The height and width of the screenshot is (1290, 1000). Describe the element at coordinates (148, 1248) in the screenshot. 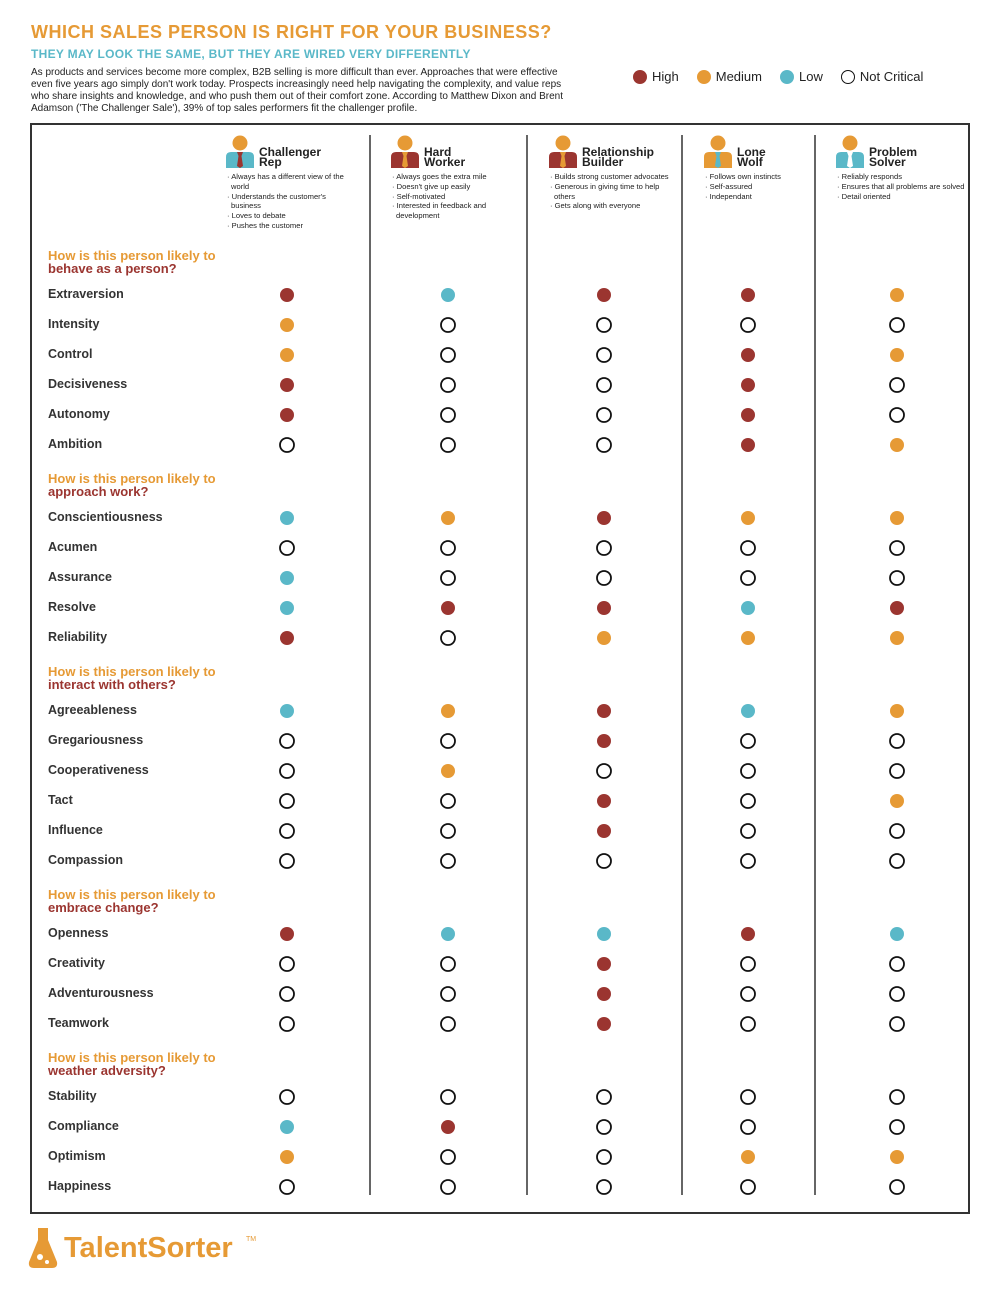

I see `logo: TalentSorter` at that location.